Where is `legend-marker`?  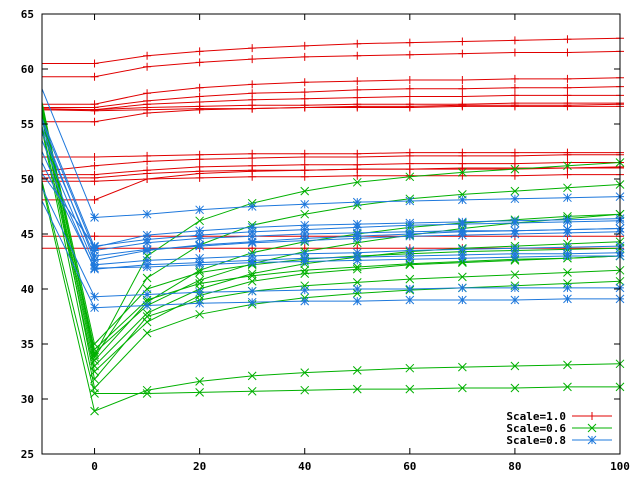 legend-marker is located at coordinates (592, 440).